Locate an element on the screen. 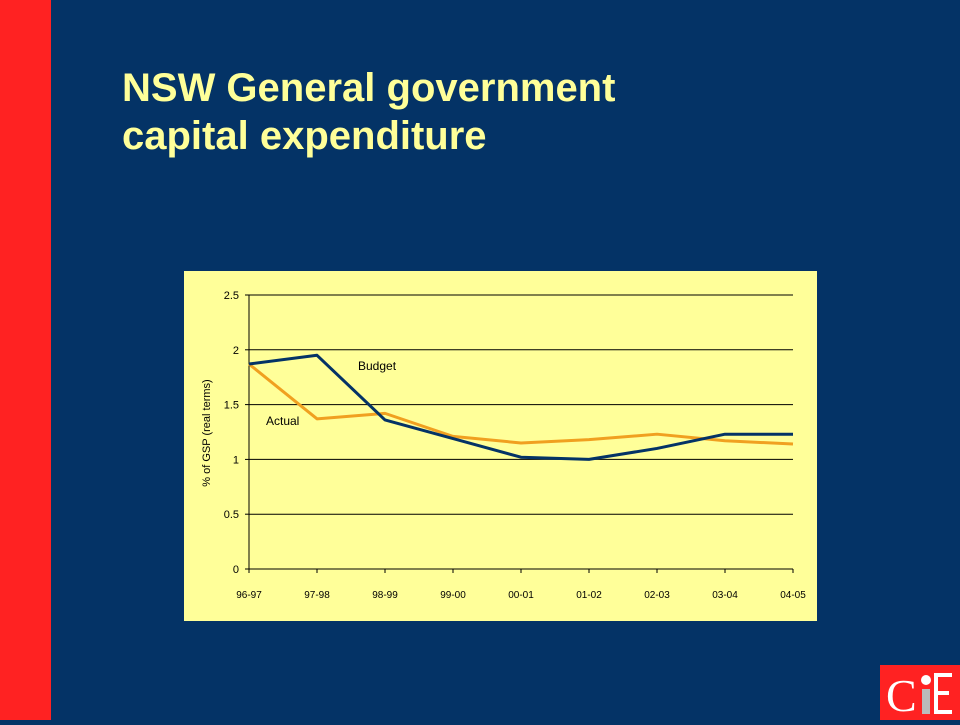 The image size is (960, 725). x-tick-label: 02-03 is located at coordinates (657, 595).